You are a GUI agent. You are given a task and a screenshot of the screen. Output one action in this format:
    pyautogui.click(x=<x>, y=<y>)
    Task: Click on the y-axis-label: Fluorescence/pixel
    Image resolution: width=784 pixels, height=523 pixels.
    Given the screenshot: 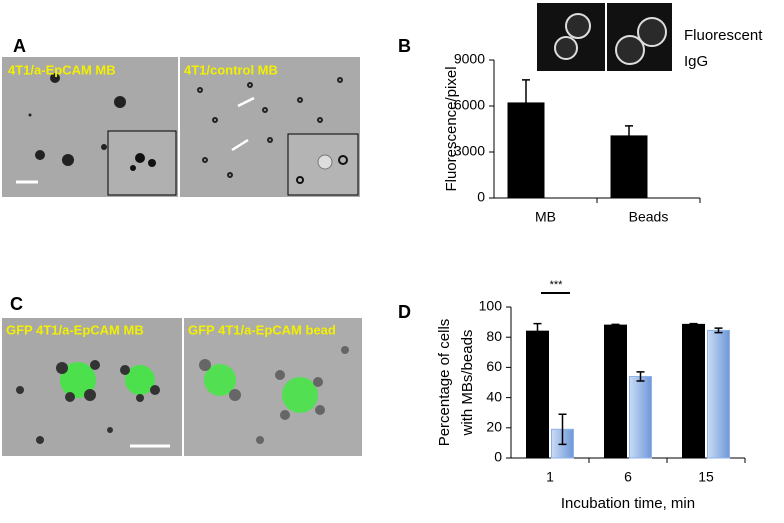 What is the action you would take?
    pyautogui.click(x=451, y=128)
    